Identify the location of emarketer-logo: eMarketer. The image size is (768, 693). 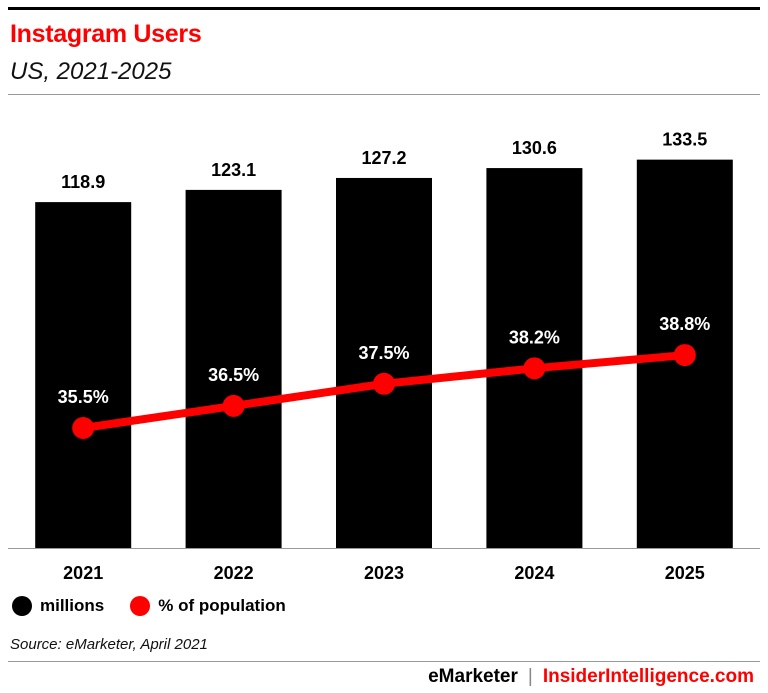
(473, 676).